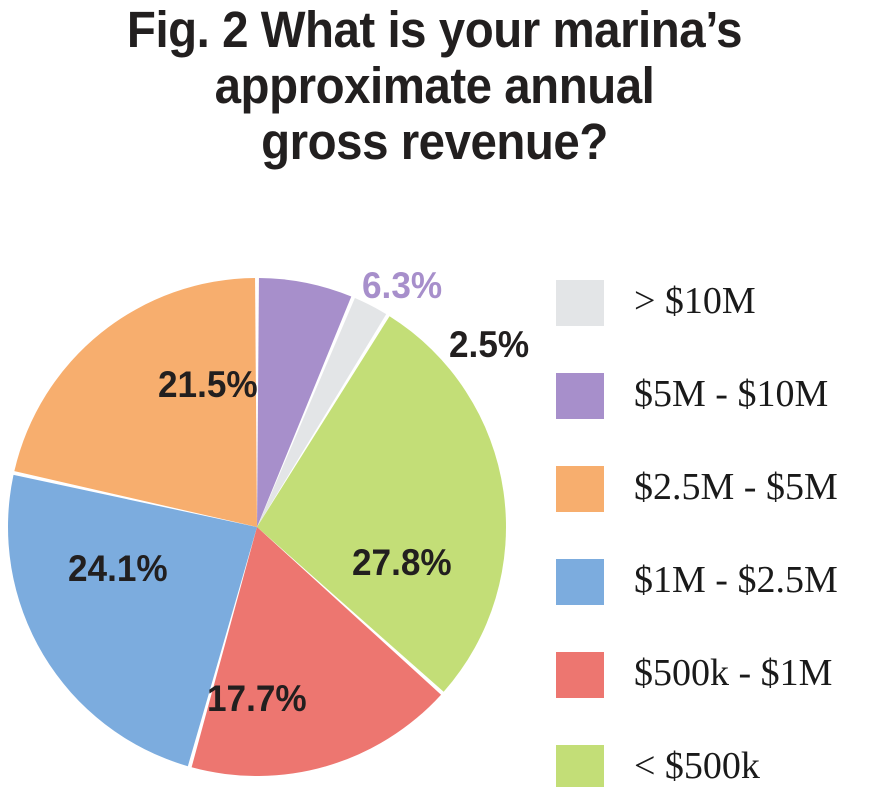 The height and width of the screenshot is (787, 869). I want to click on slice-label-over-10m: 2.5%, so click(489, 344).